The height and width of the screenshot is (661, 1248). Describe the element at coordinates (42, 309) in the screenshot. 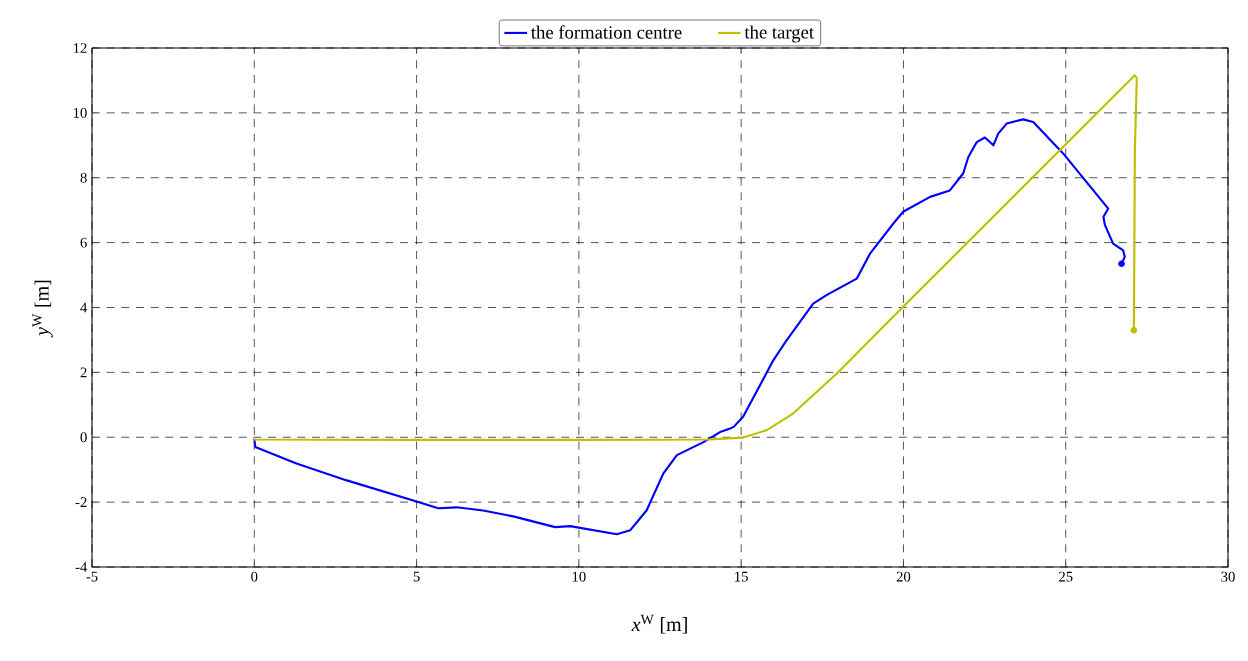

I see `y-axis-title: y$^{W}$ [m]` at that location.